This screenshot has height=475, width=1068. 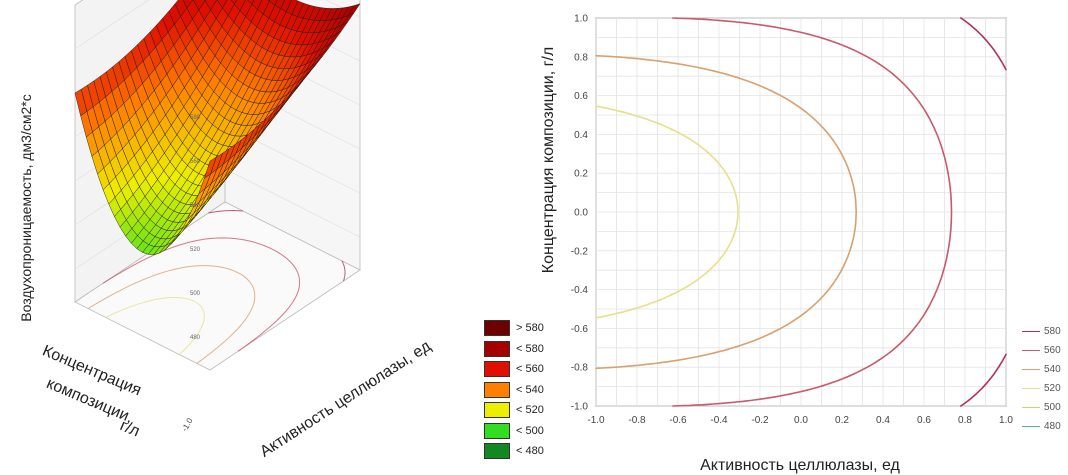 What do you see at coordinates (530, 348) in the screenshot?
I see `legend-label: < 580` at bounding box center [530, 348].